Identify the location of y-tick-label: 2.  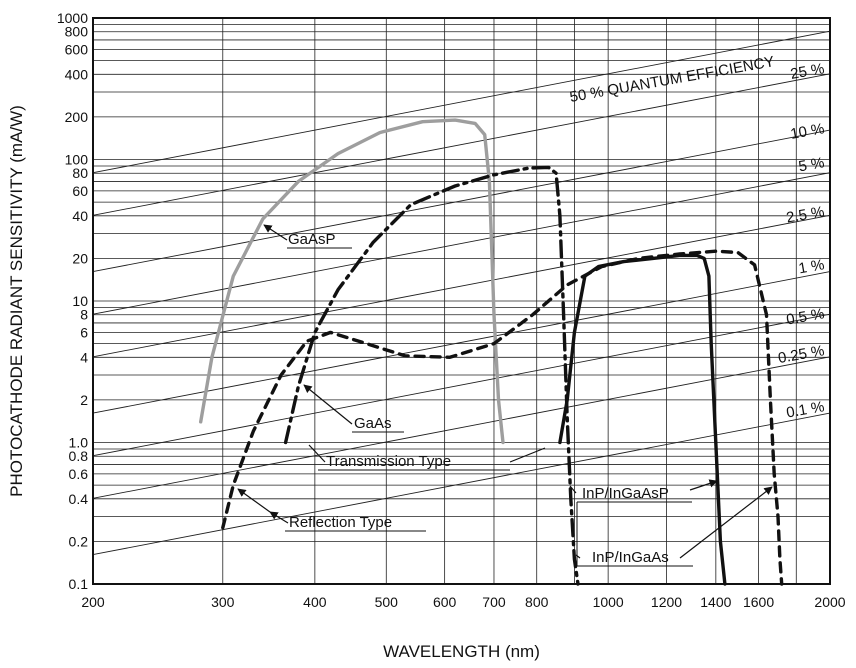
(84, 400).